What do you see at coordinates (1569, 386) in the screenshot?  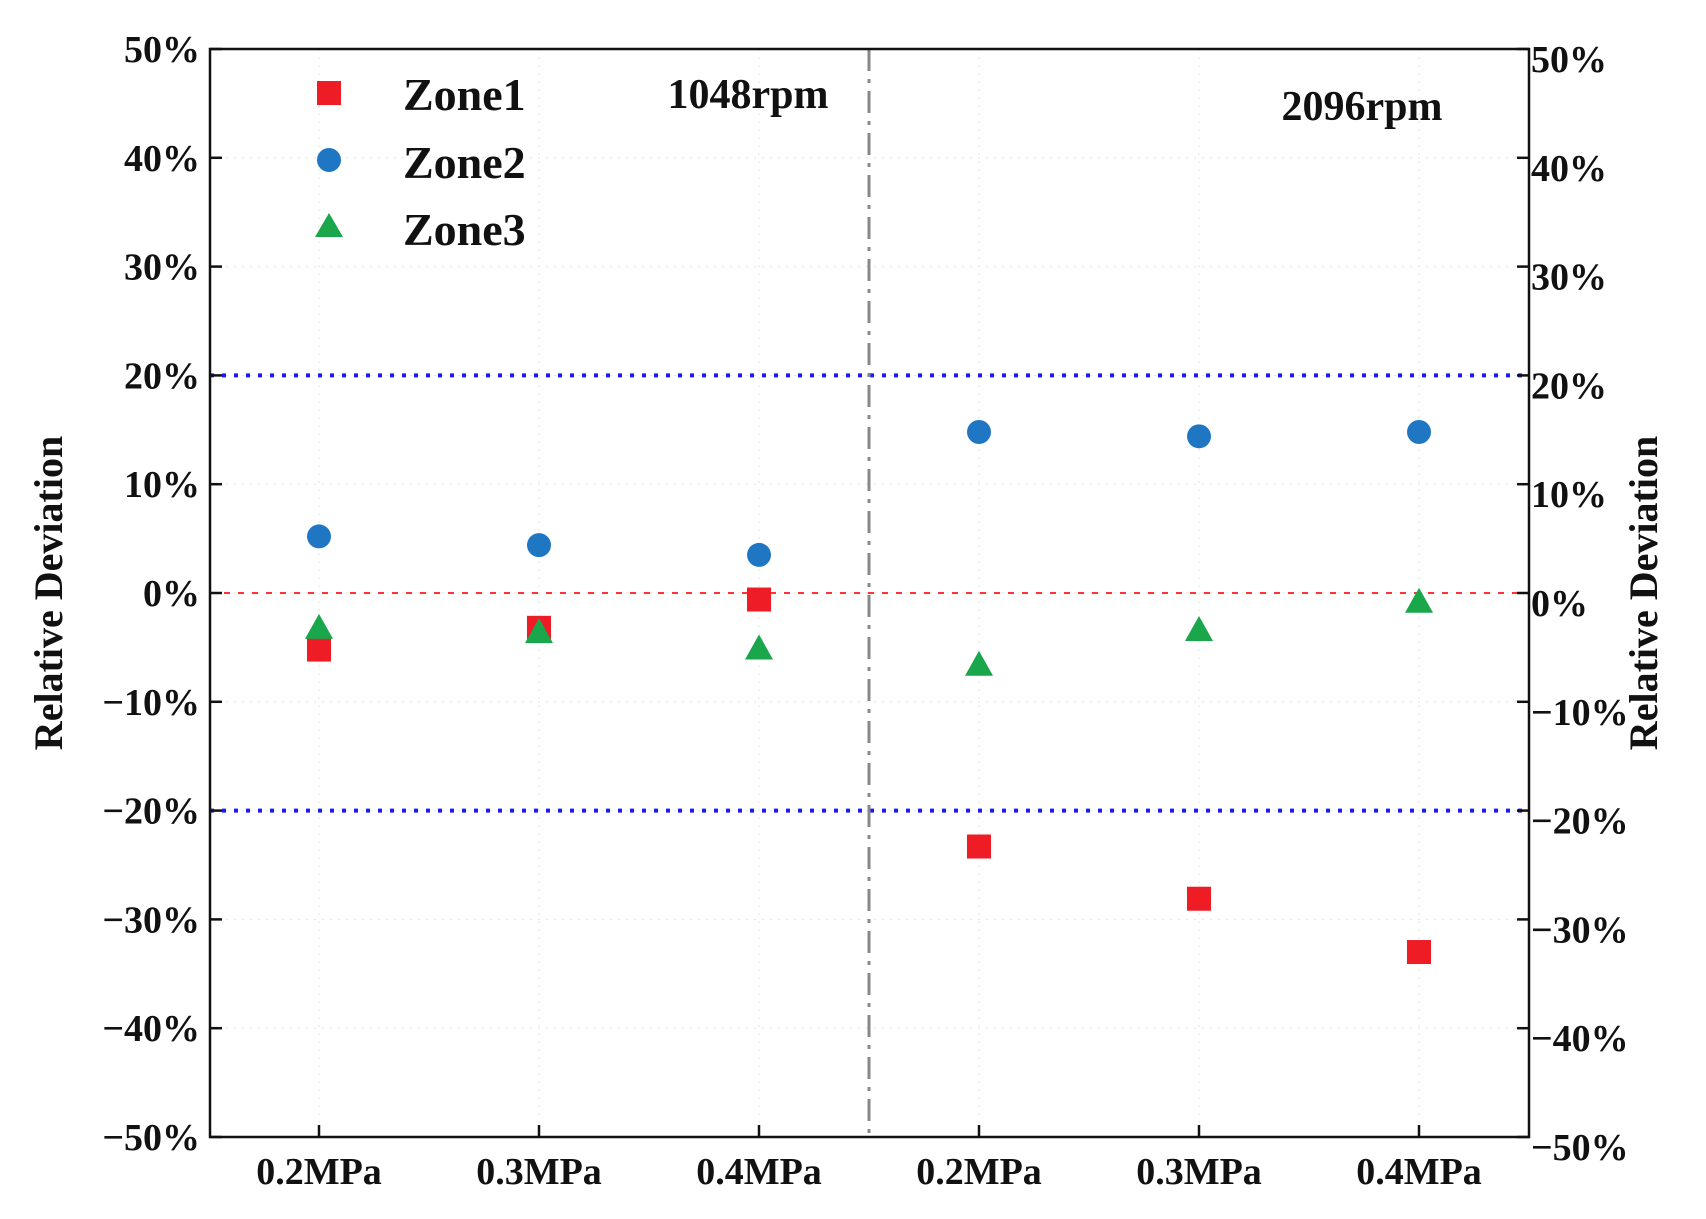 I see `y-tick-label-right: 20%` at bounding box center [1569, 386].